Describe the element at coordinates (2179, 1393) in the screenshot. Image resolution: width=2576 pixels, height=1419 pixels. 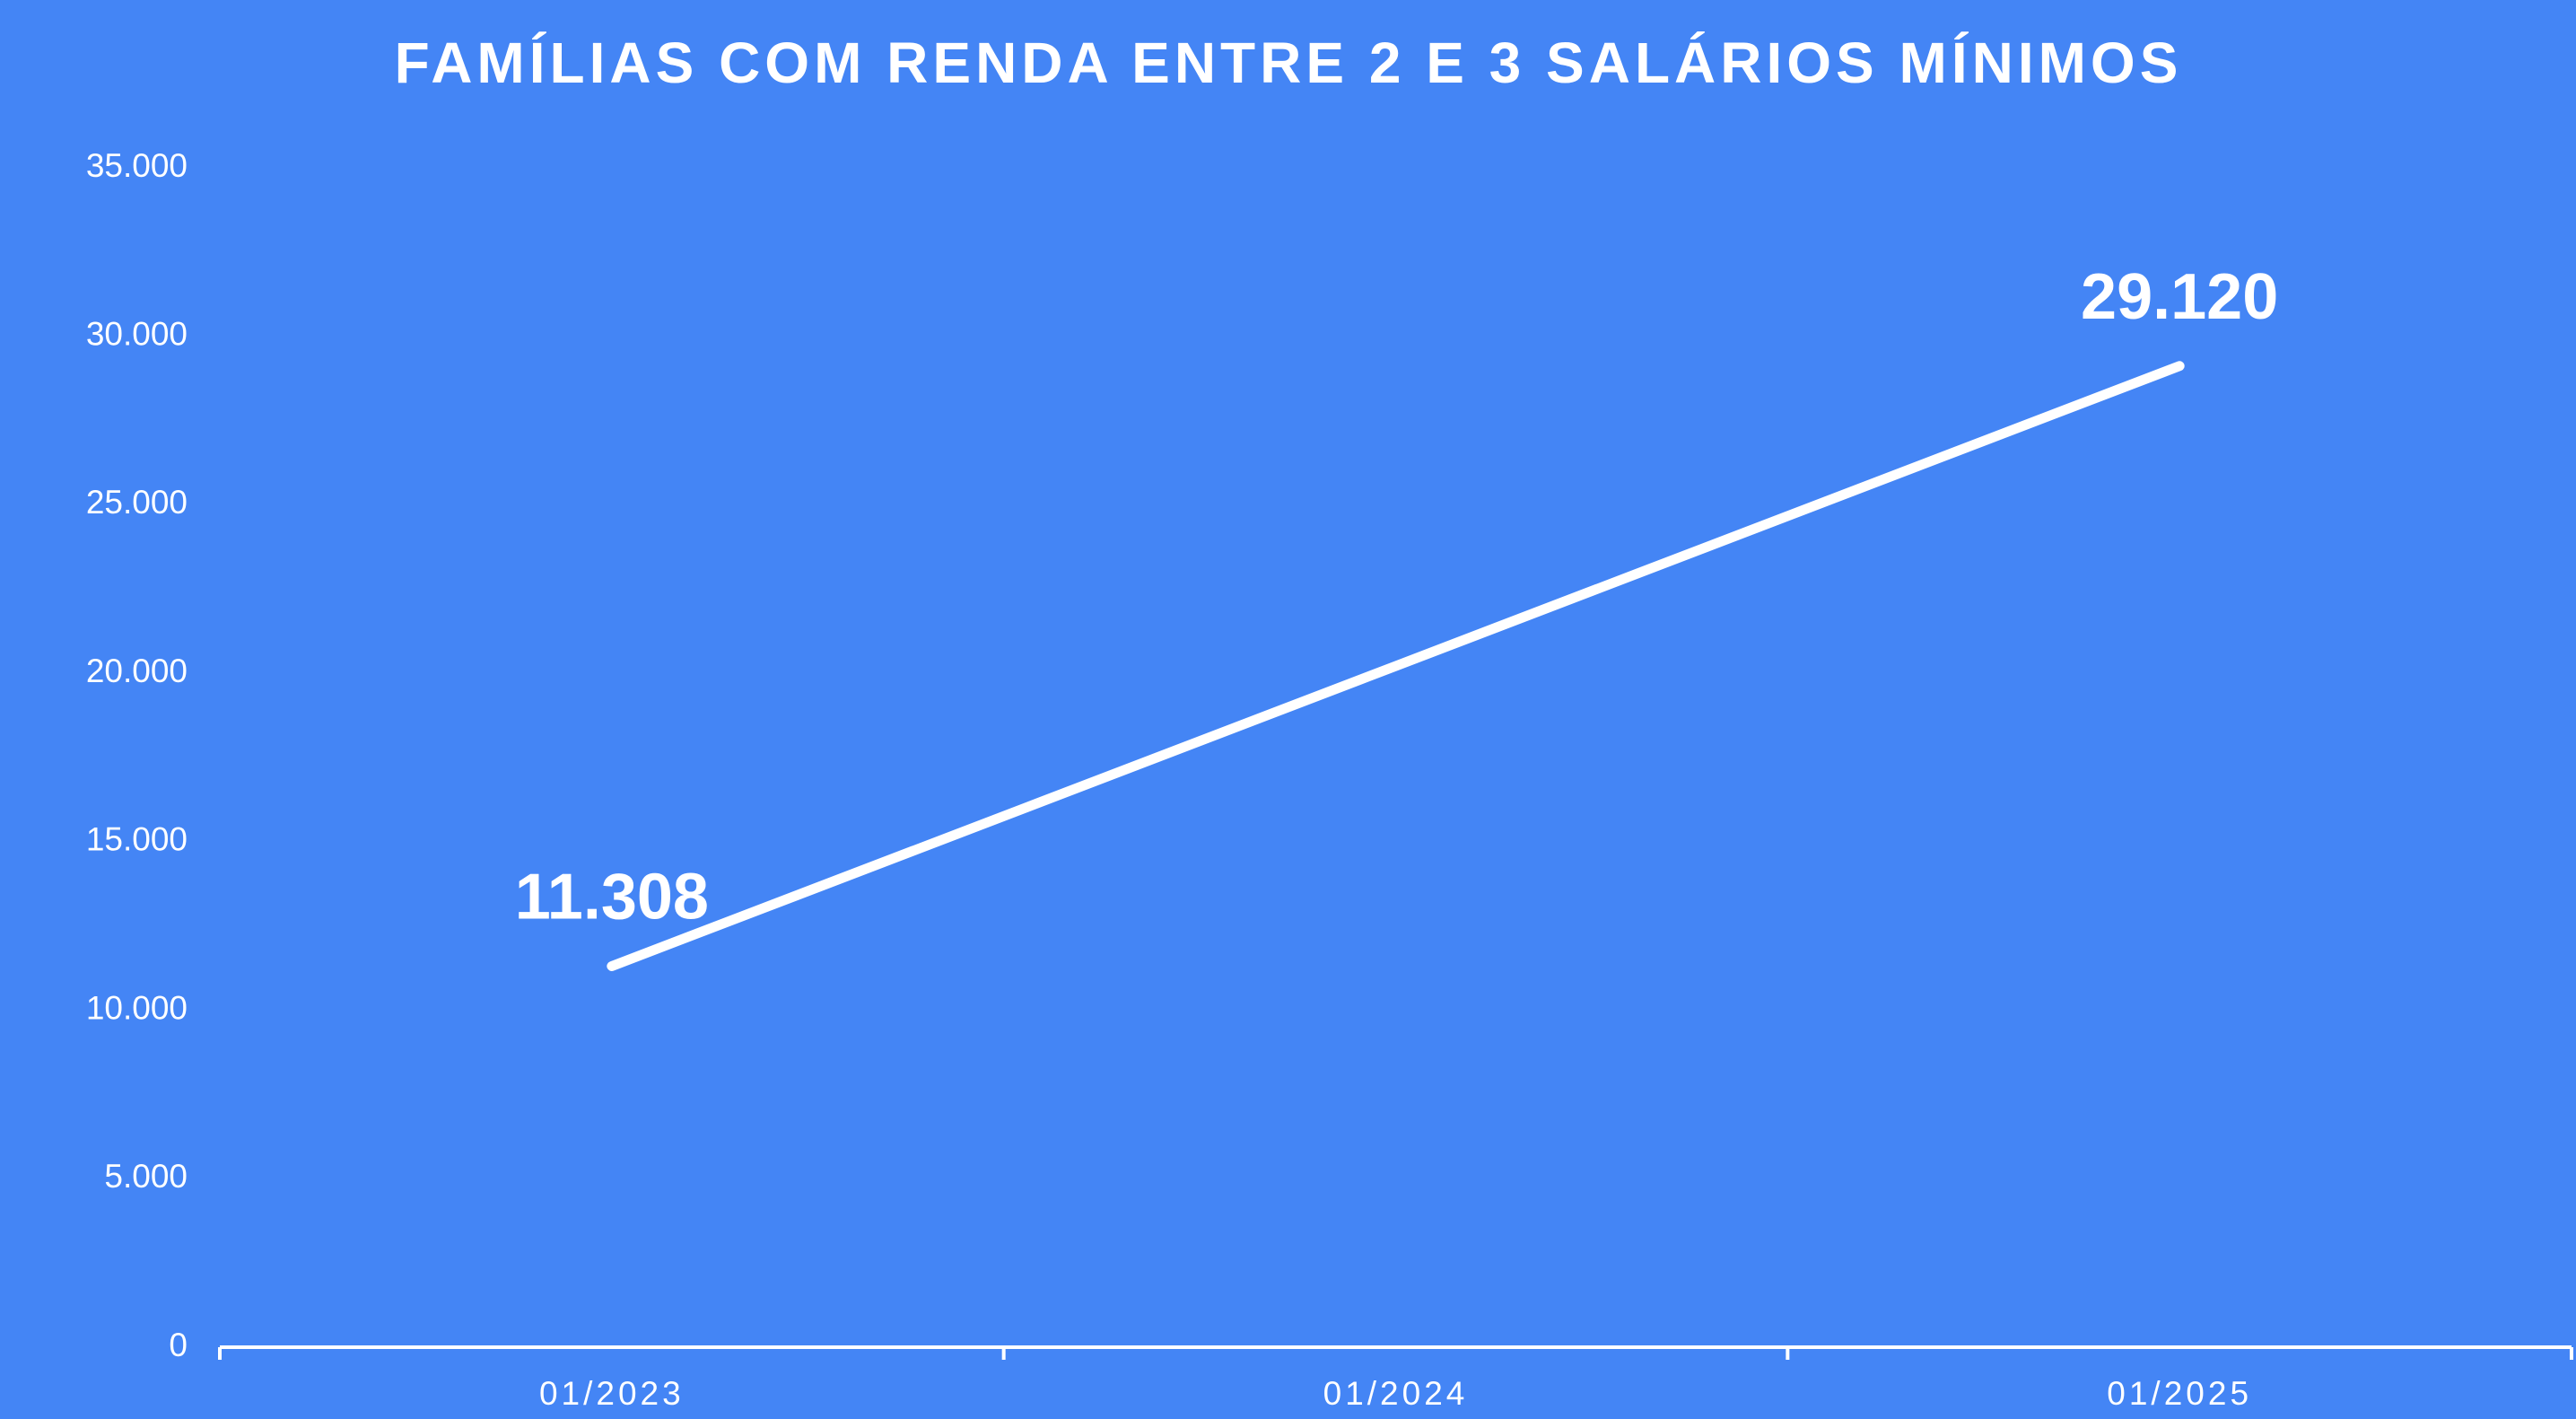
I see `x-tick-label: 01/2025` at that location.